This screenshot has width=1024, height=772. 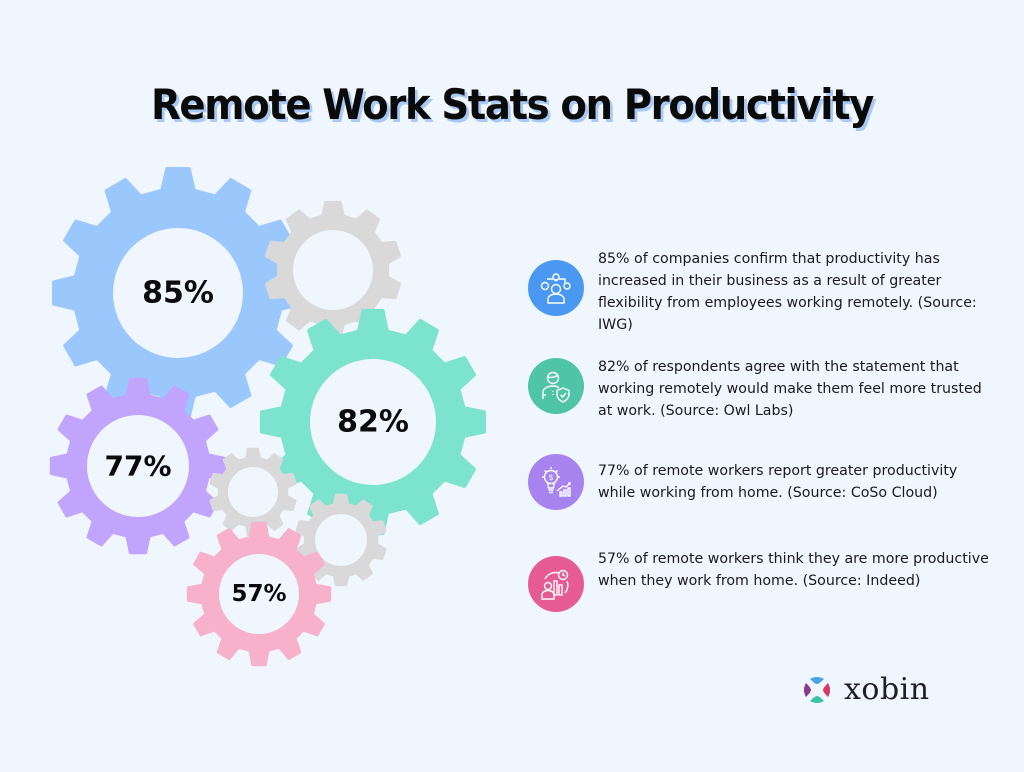 I want to click on gear-label-82: 82%, so click(x=373, y=422).